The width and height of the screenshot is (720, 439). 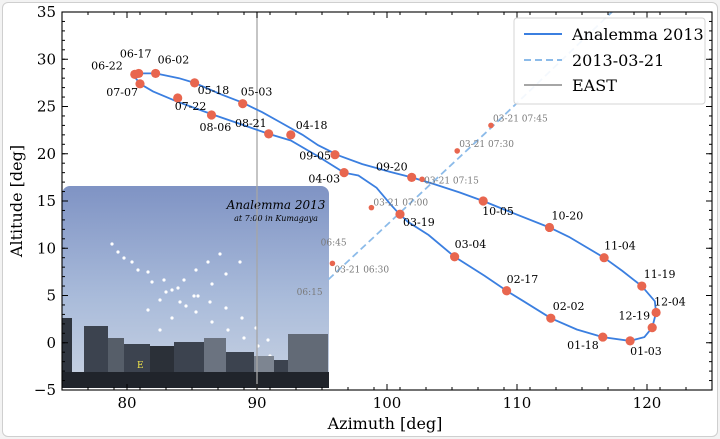 What do you see at coordinates (315, 156) in the screenshot?
I see `analemma-point-label: 09-05` at bounding box center [315, 156].